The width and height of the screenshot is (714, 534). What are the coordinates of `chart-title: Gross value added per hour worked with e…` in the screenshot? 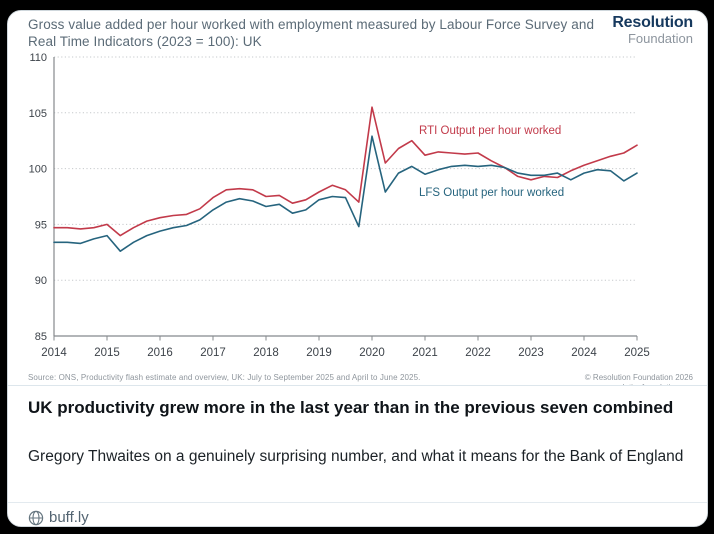 It's located at (324, 33).